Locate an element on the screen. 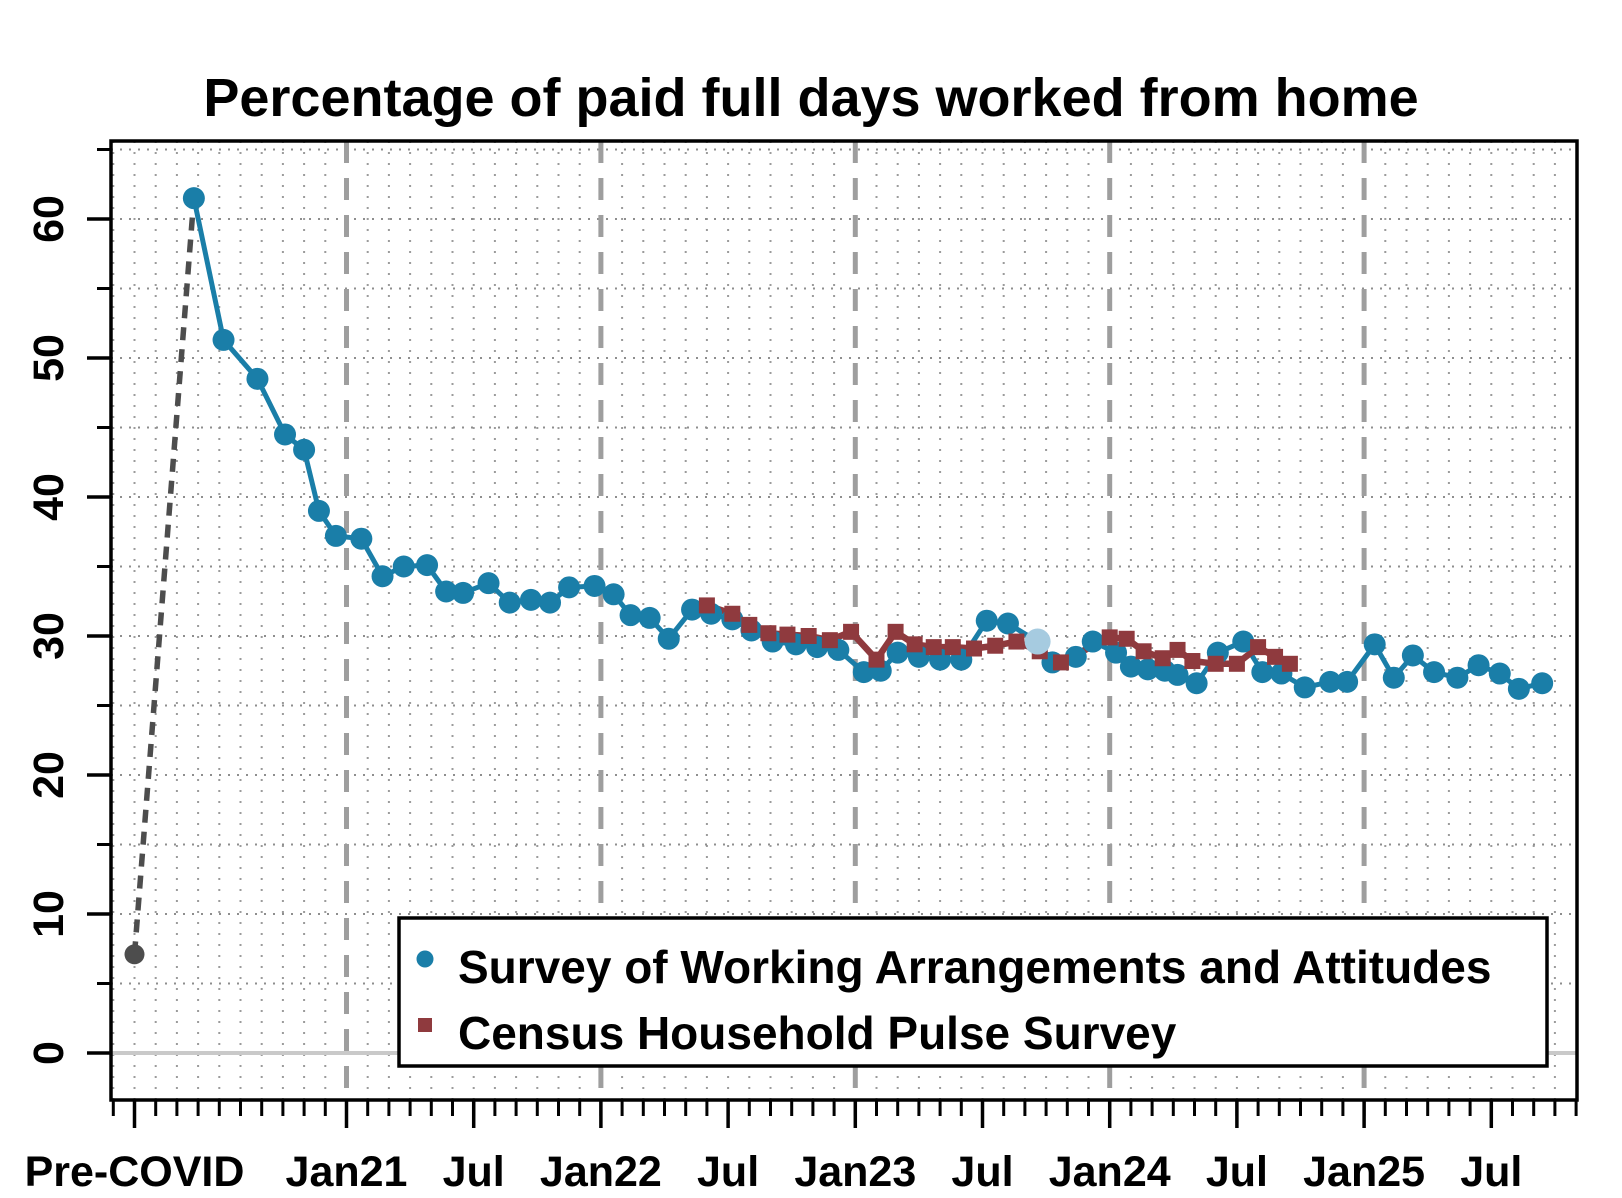  x-tick-label: Jan22 is located at coordinates (601, 1172).